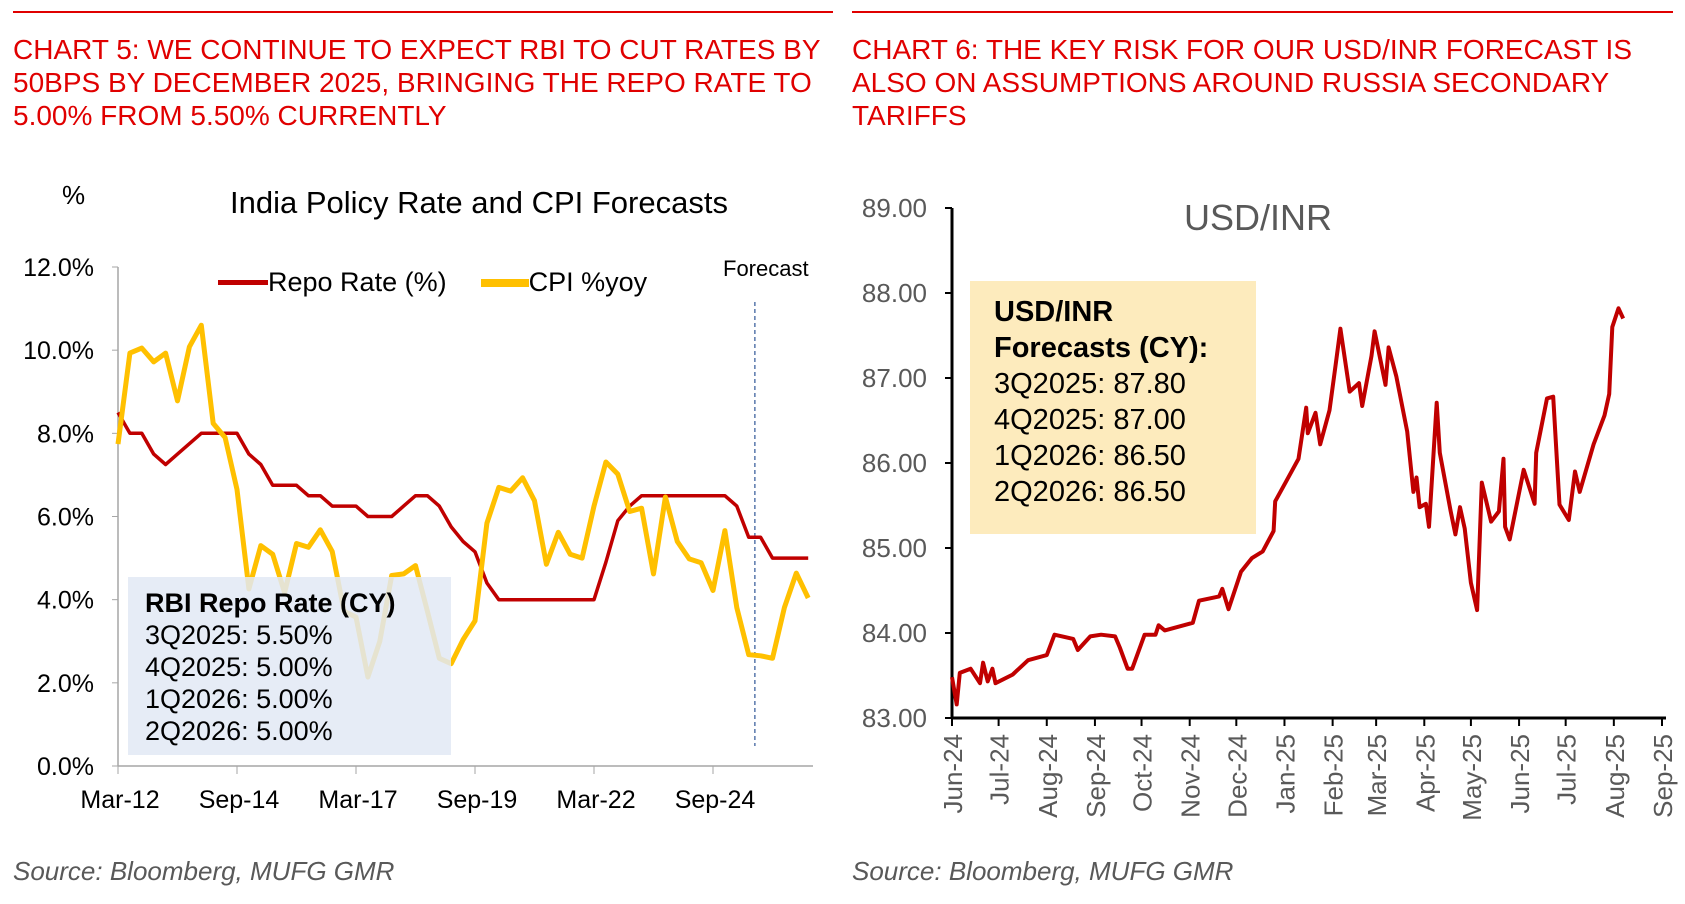 Image resolution: width=1685 pixels, height=904 pixels. Describe the element at coordinates (1334, 775) in the screenshot. I see `x-tick-label: Feb-25` at that location.